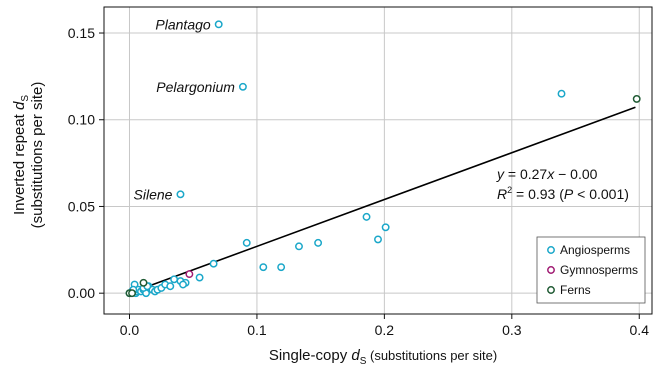 The image size is (657, 369). I want to click on x-tick-label: 0.0, so click(130, 330).